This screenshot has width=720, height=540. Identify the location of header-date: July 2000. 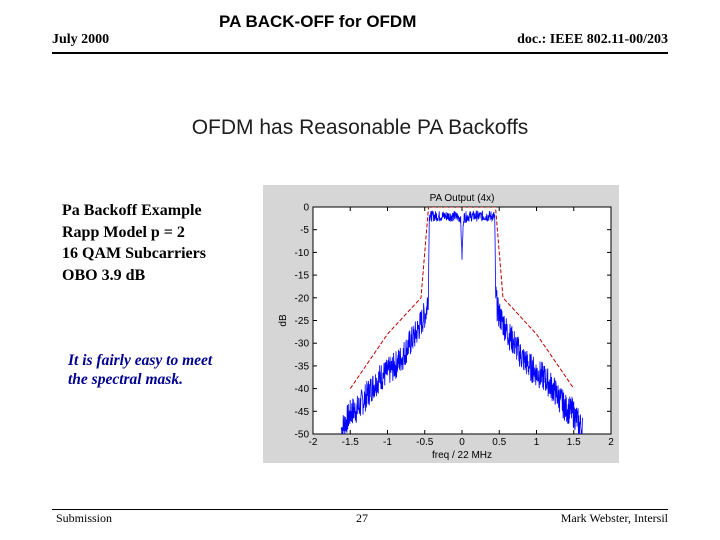
(81, 39).